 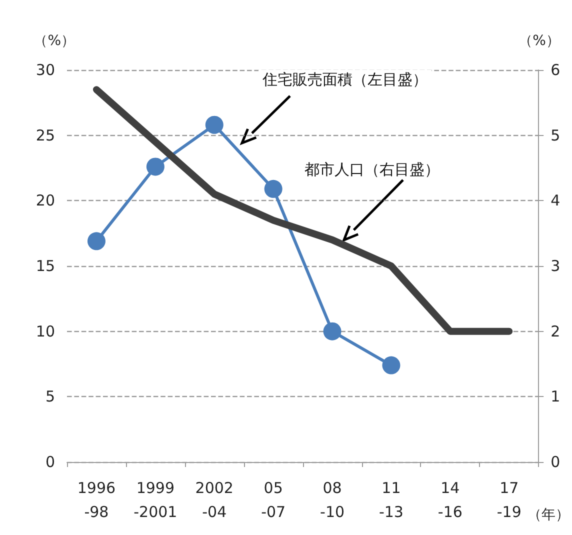 I want to click on y2-tick-label: 3, so click(x=555, y=266).